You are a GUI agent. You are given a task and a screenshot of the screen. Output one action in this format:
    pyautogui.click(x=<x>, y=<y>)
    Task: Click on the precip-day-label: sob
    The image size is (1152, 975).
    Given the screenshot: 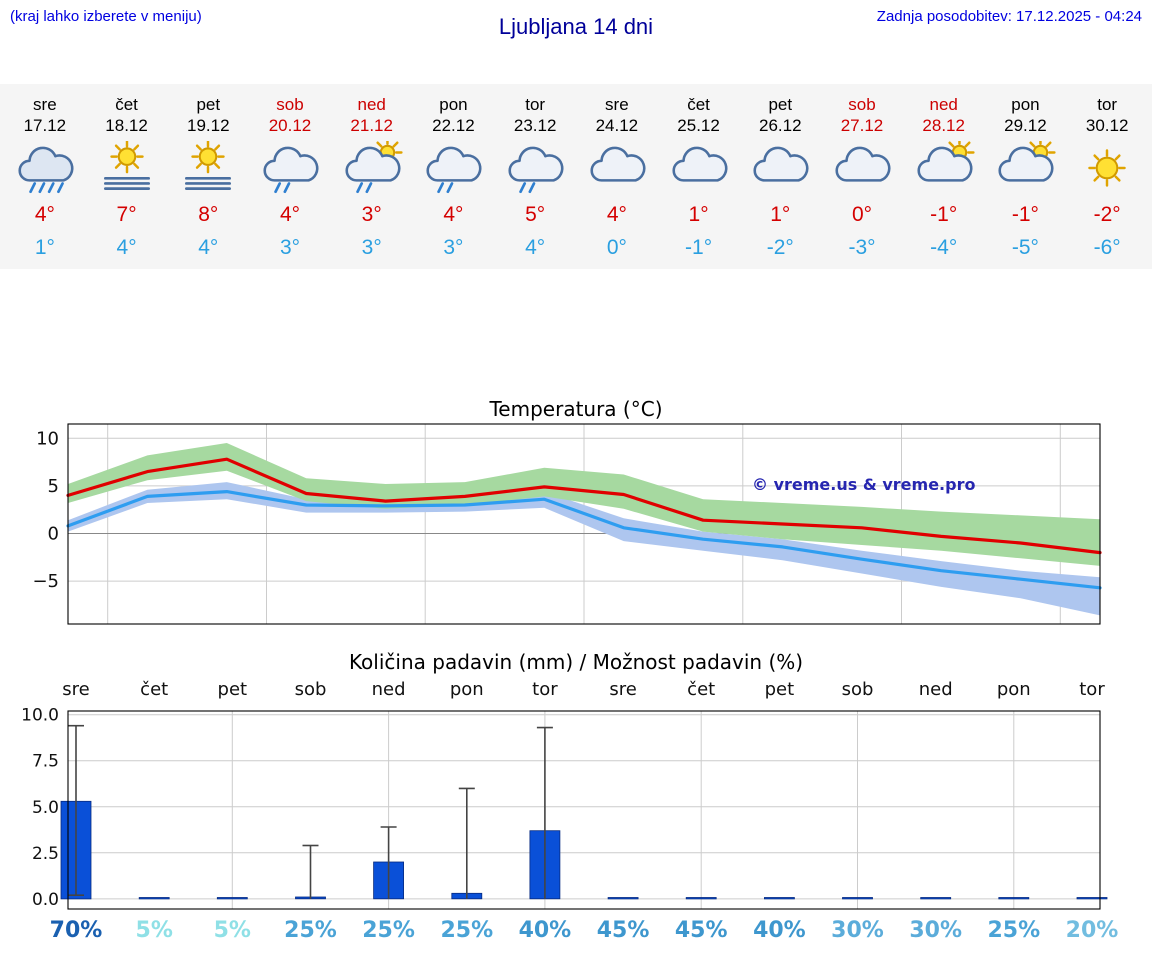 What is the action you would take?
    pyautogui.click(x=858, y=689)
    